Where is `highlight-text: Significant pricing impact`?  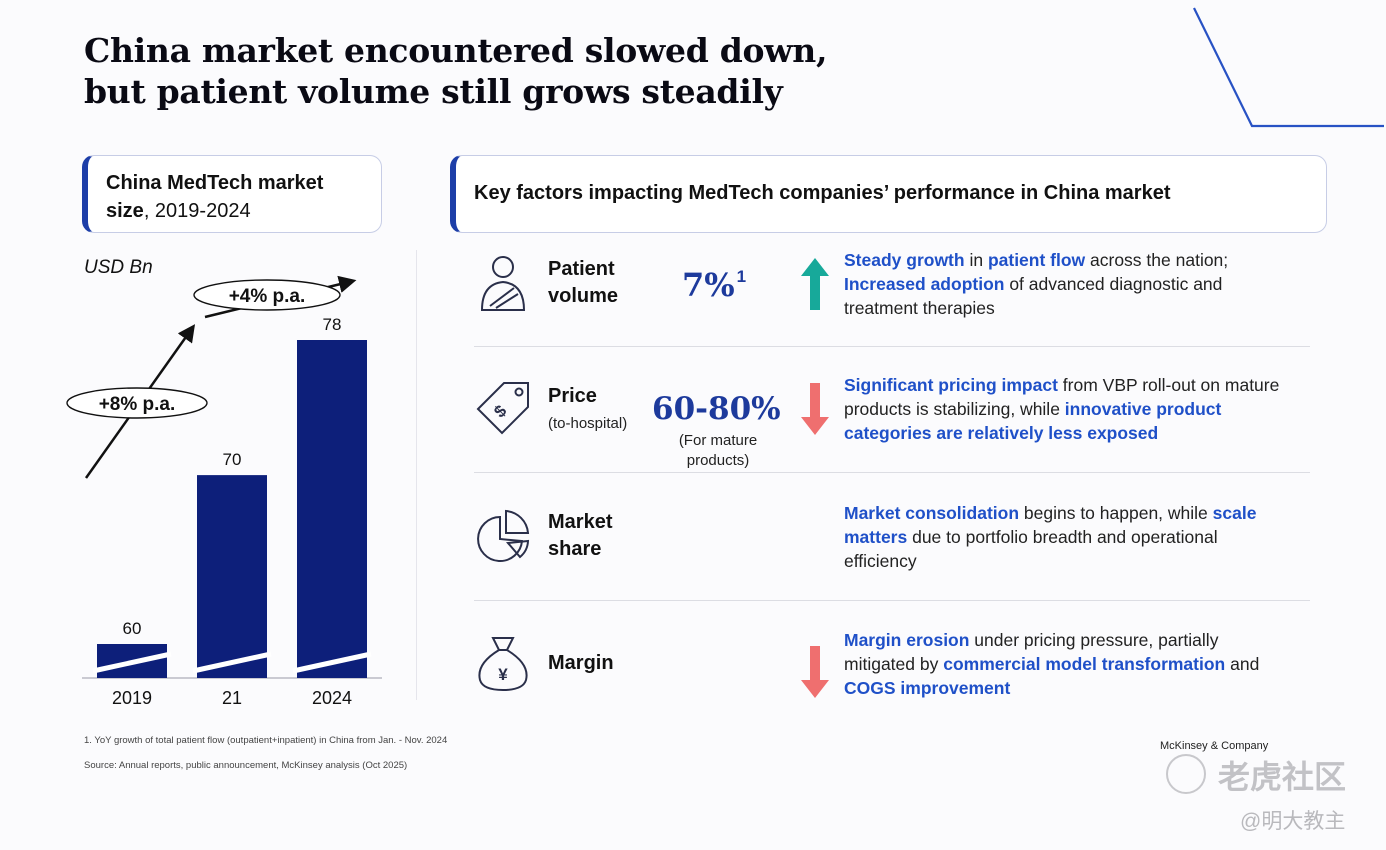 highlight-text: Significant pricing impact is located at coordinates (951, 385).